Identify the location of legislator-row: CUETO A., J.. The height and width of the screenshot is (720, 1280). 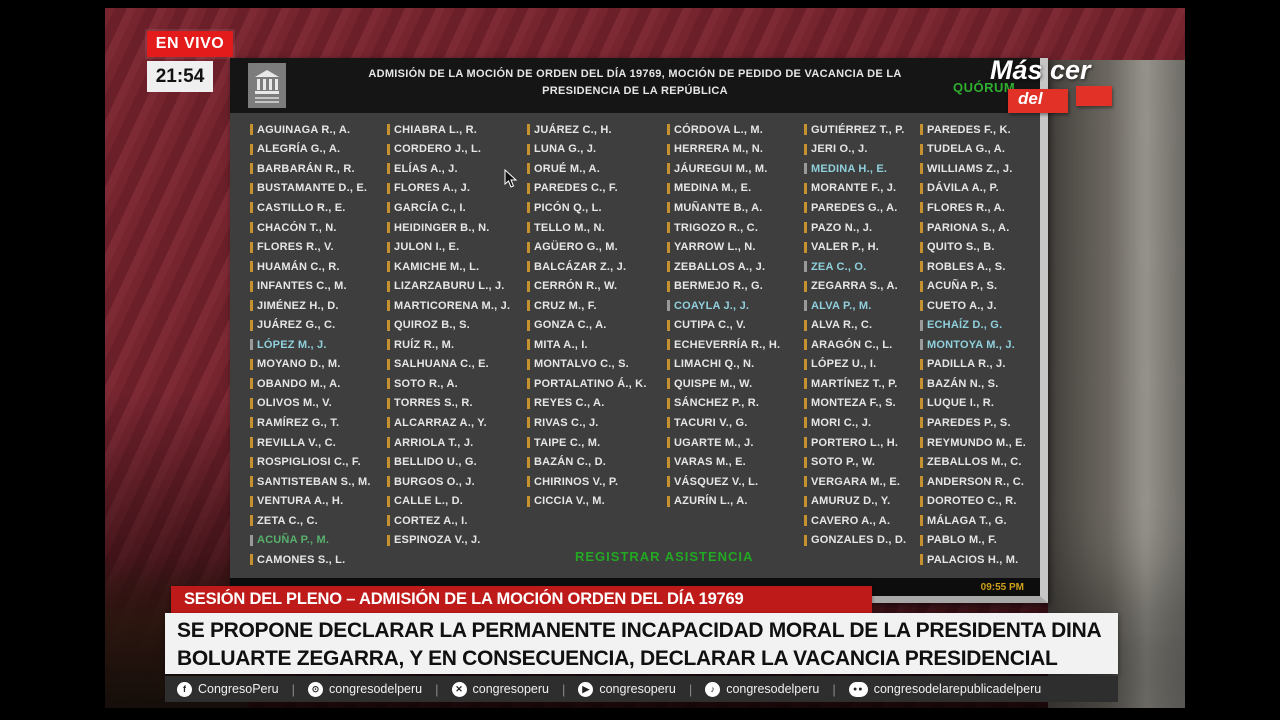
(988, 306).